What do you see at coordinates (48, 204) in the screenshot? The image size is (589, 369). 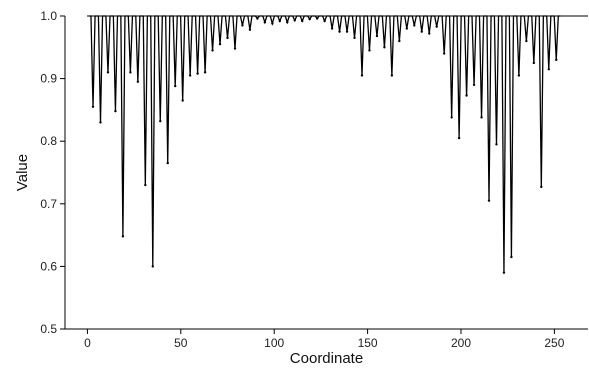 I see `y-tick-label: 0.7` at bounding box center [48, 204].